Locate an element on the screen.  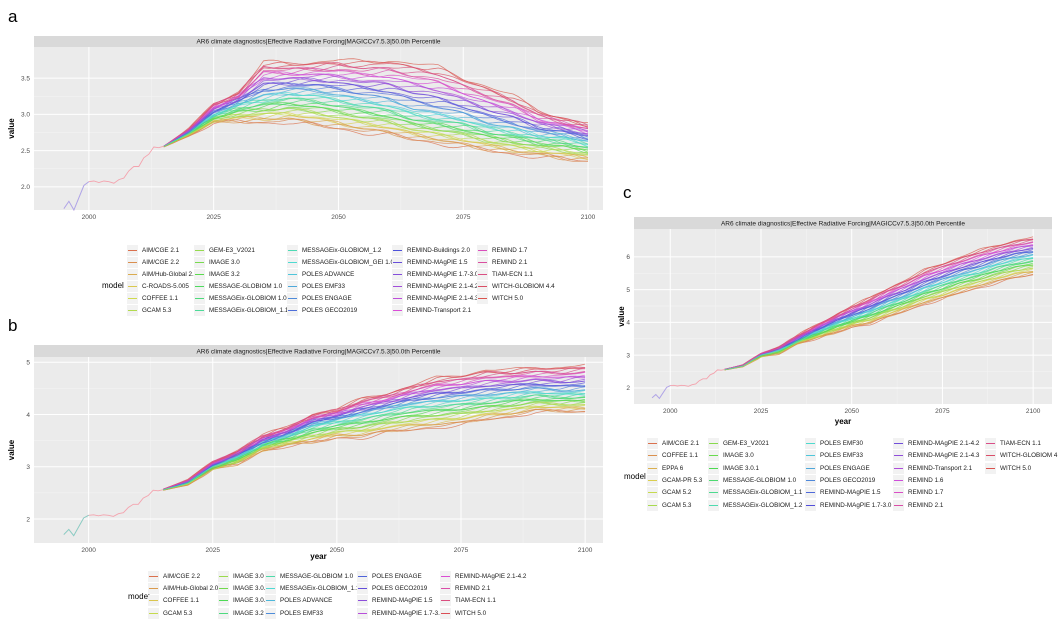
legend-item: REMIND-MAgPIE 1.5 is located at coordinates (395, 601).